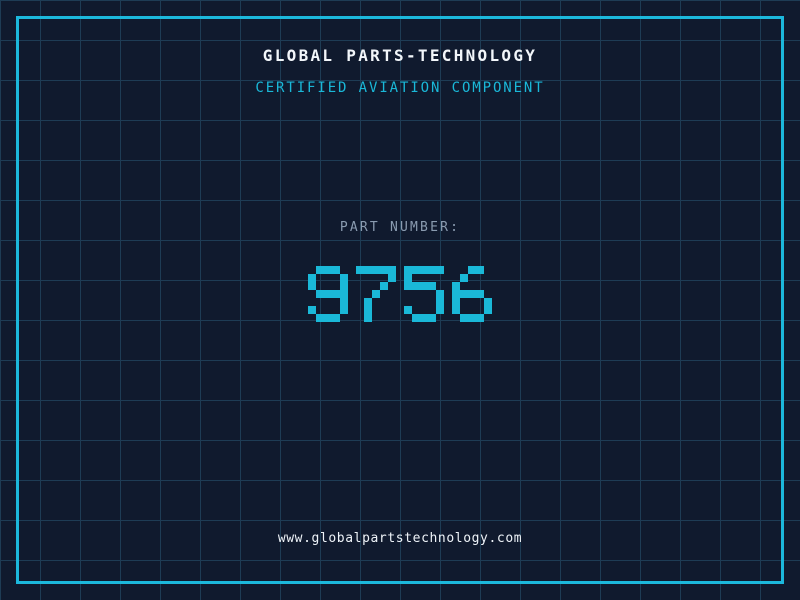 This screenshot has height=600, width=800. Describe the element at coordinates (400, 55) in the screenshot. I see `page-title: GLOBAL PARTS-TECHNOLOGY` at that location.